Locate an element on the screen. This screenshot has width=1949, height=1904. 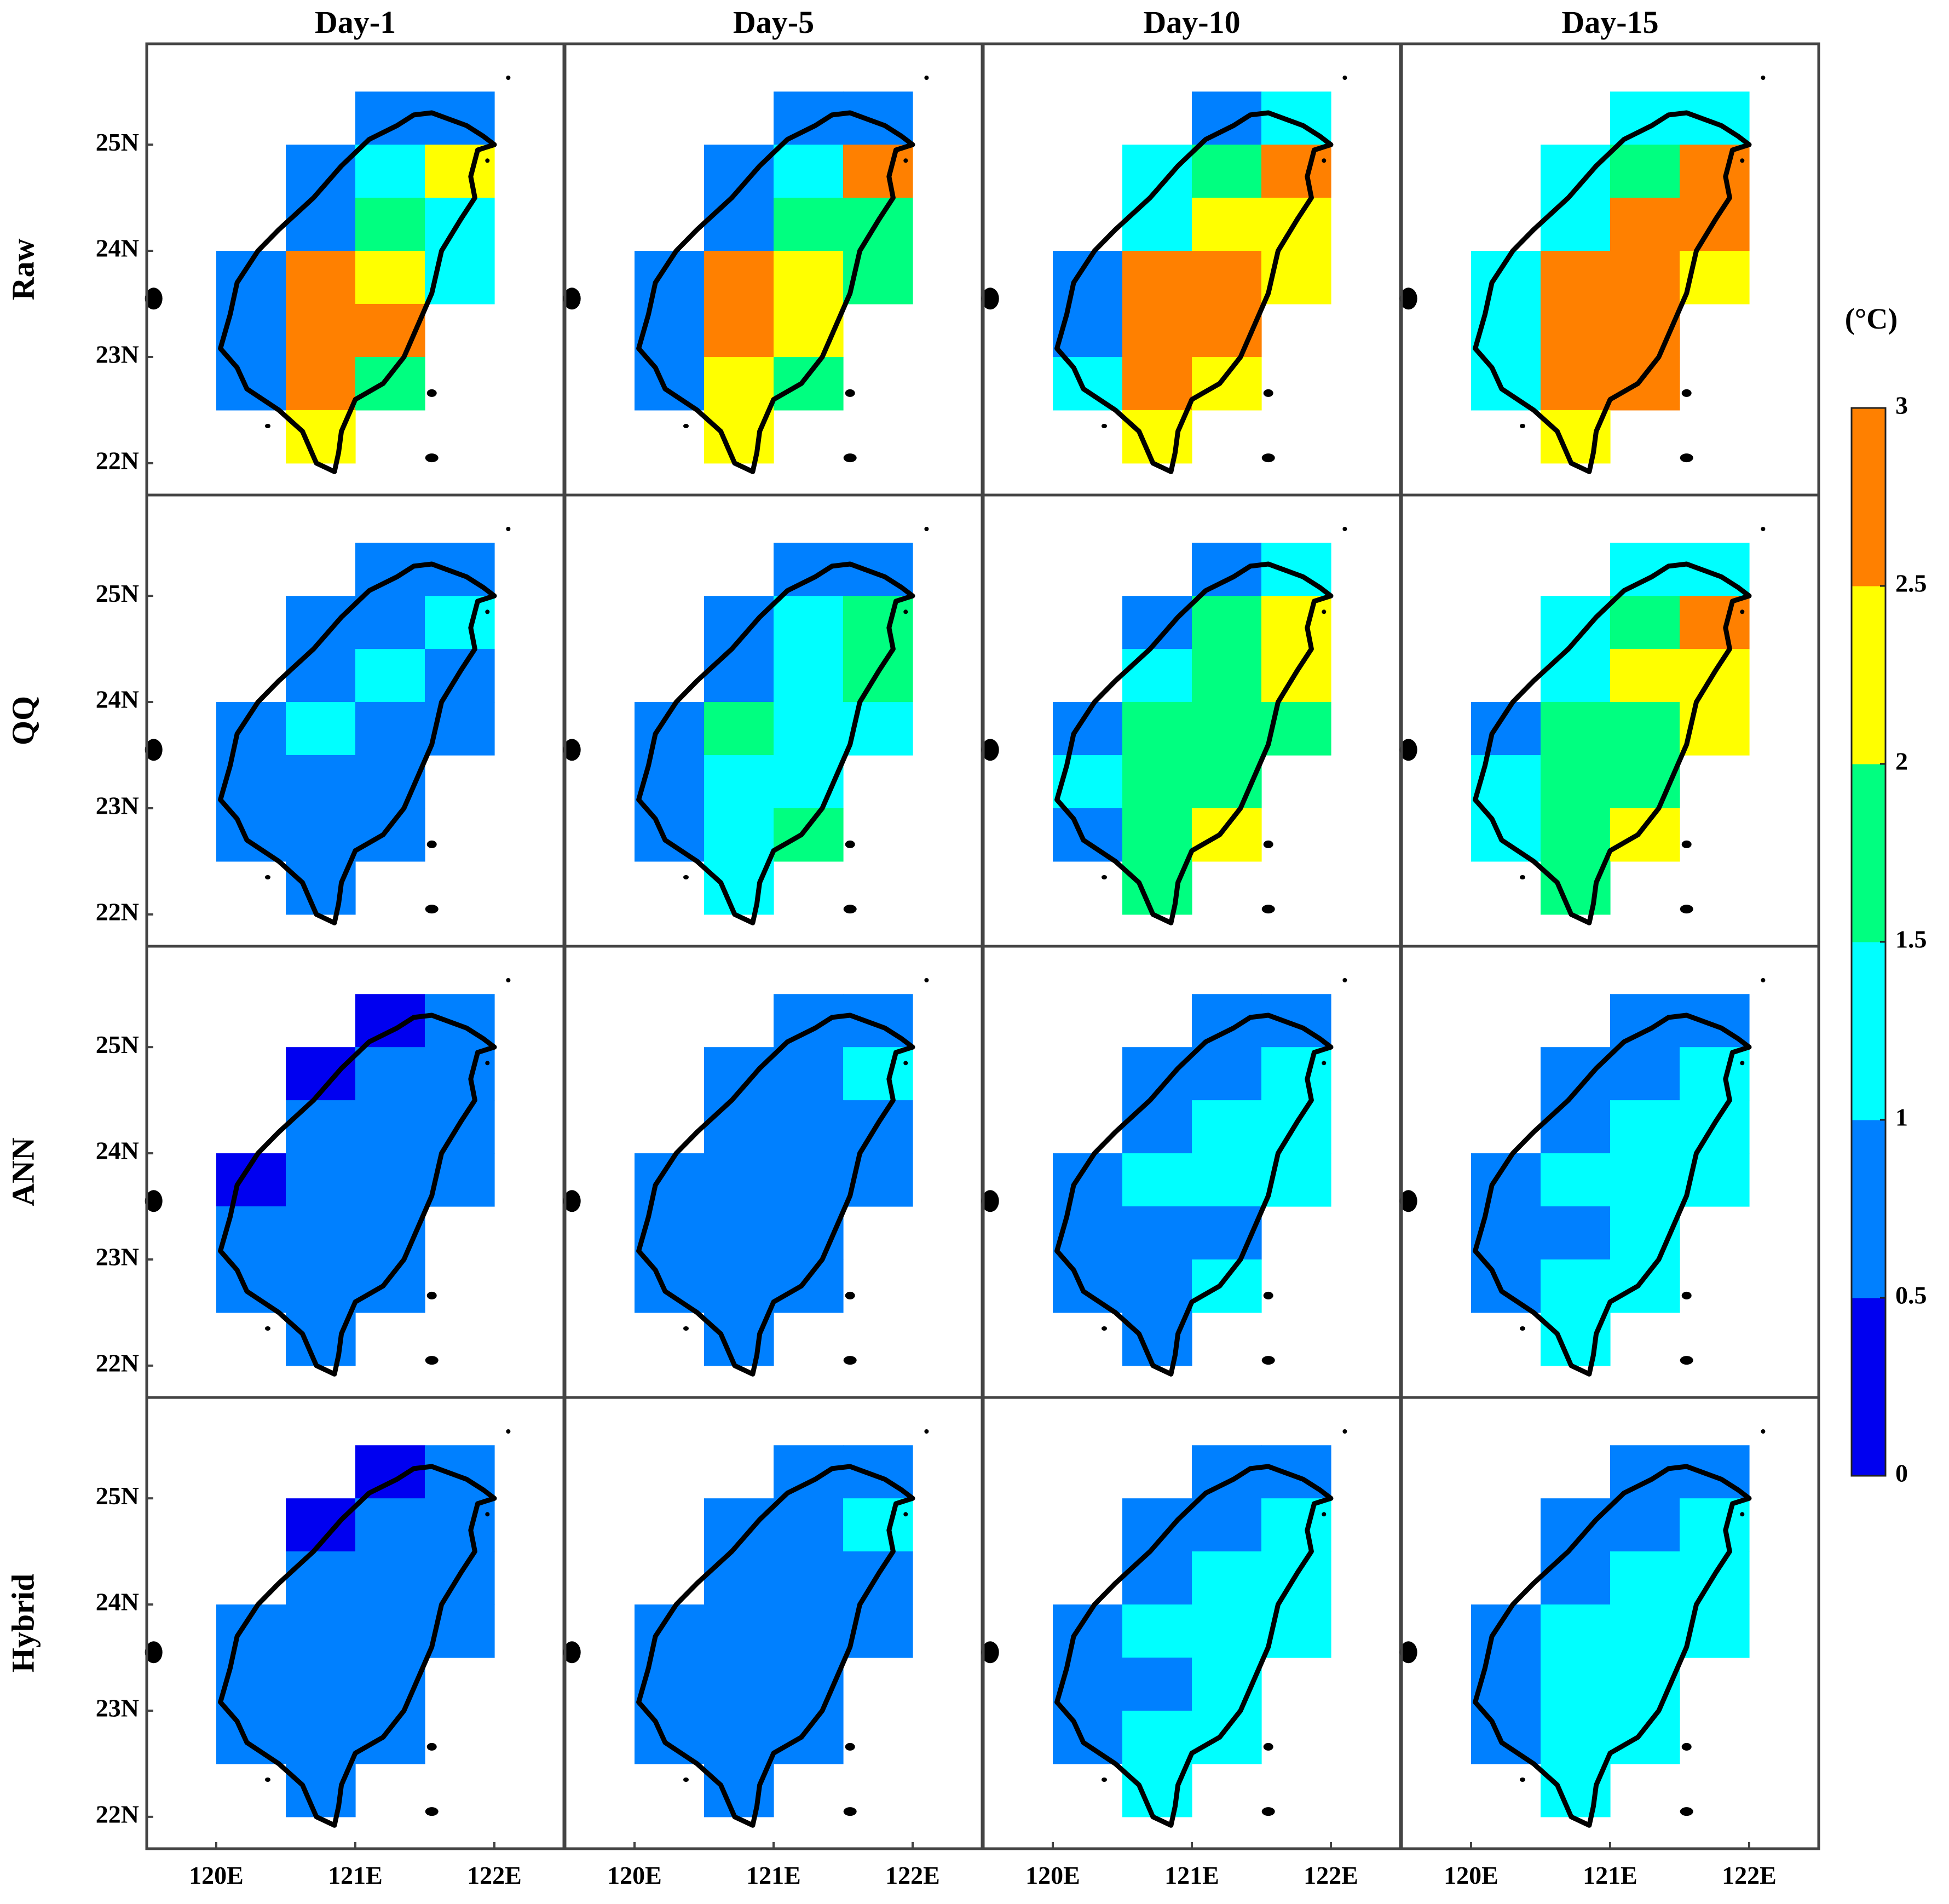
colorbar-label: 0.5 is located at coordinates (1911, 1295).